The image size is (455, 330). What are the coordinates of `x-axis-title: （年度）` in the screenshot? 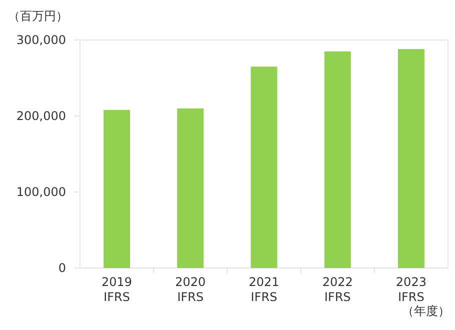 It's located at (426, 311).